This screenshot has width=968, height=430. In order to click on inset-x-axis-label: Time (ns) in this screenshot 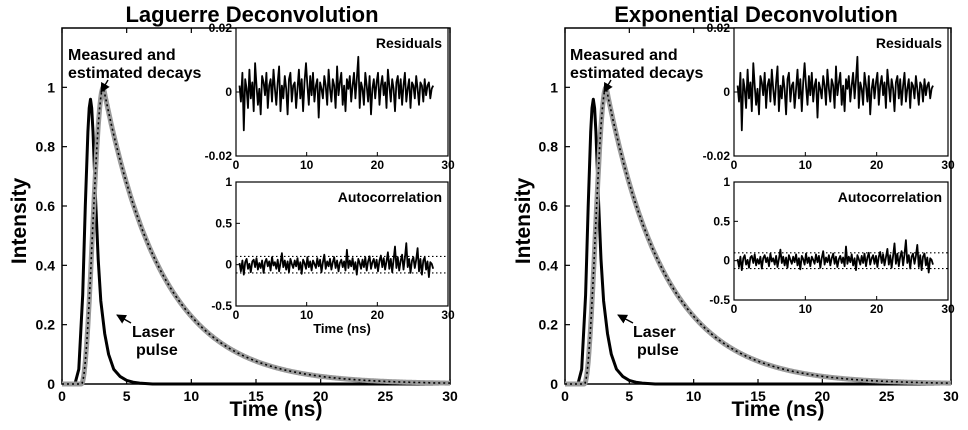, I will do `click(342, 328)`.